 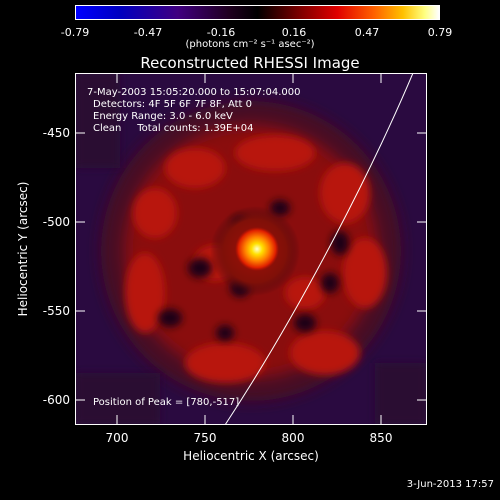 I want to click on y-tick: -600, so click(x=56, y=400).